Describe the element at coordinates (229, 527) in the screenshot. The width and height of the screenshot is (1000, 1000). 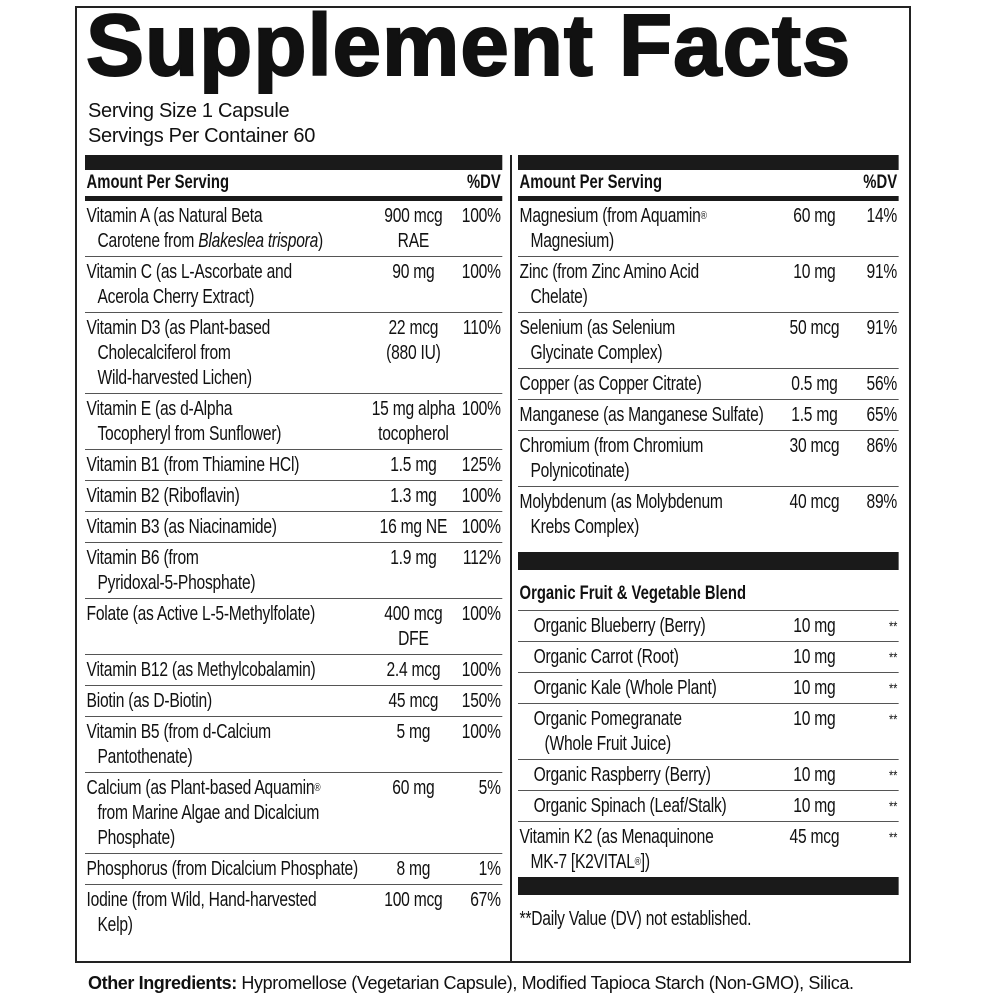
I see `nutrient-name: Vitamin B3 (as Niacinamide)` at that location.